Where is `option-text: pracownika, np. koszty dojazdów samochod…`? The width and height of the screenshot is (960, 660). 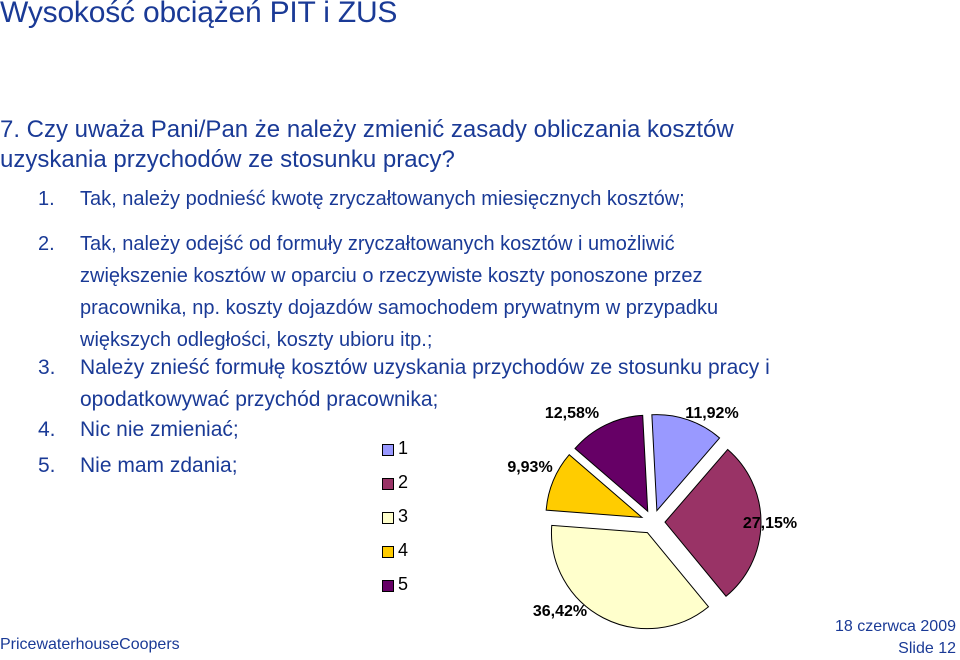 option-text: pracownika, np. koszty dojazdów samochod… is located at coordinates (399, 308).